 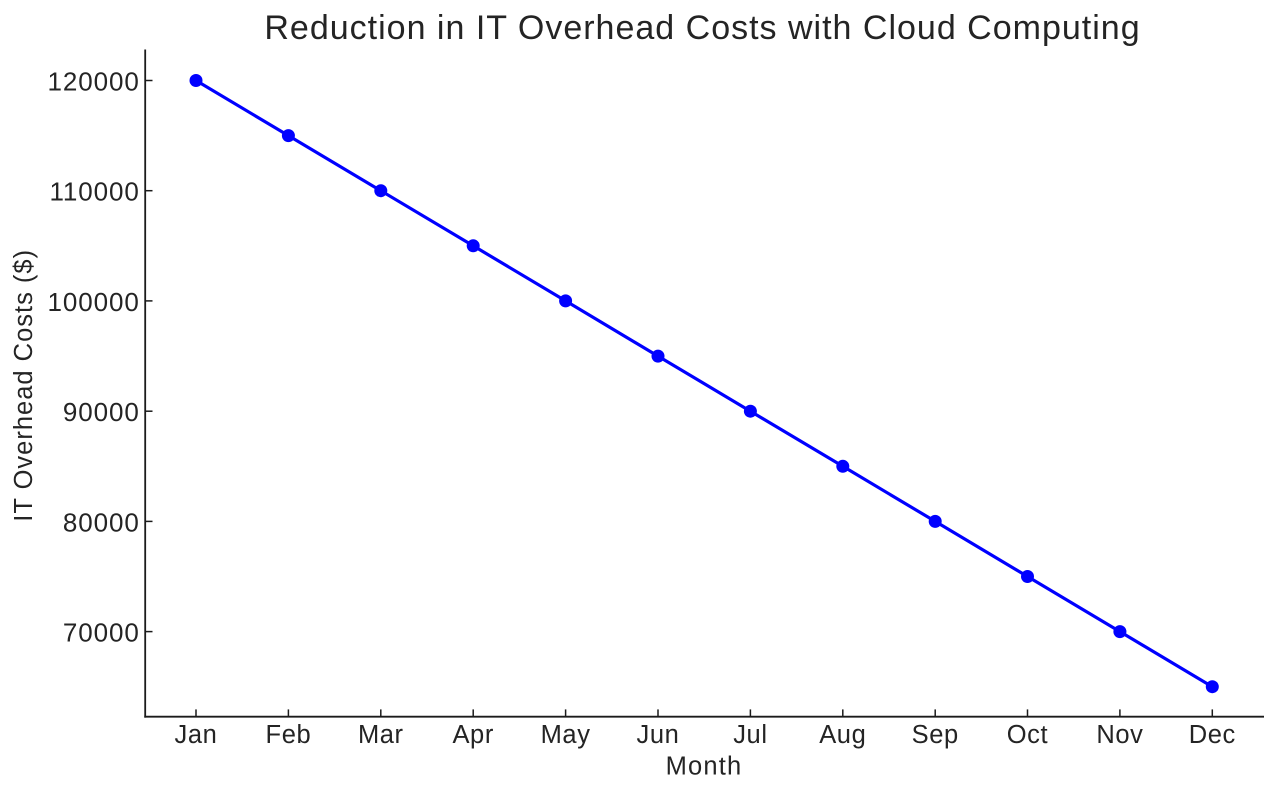 I want to click on svg-text: 90000, so click(x=101, y=412).